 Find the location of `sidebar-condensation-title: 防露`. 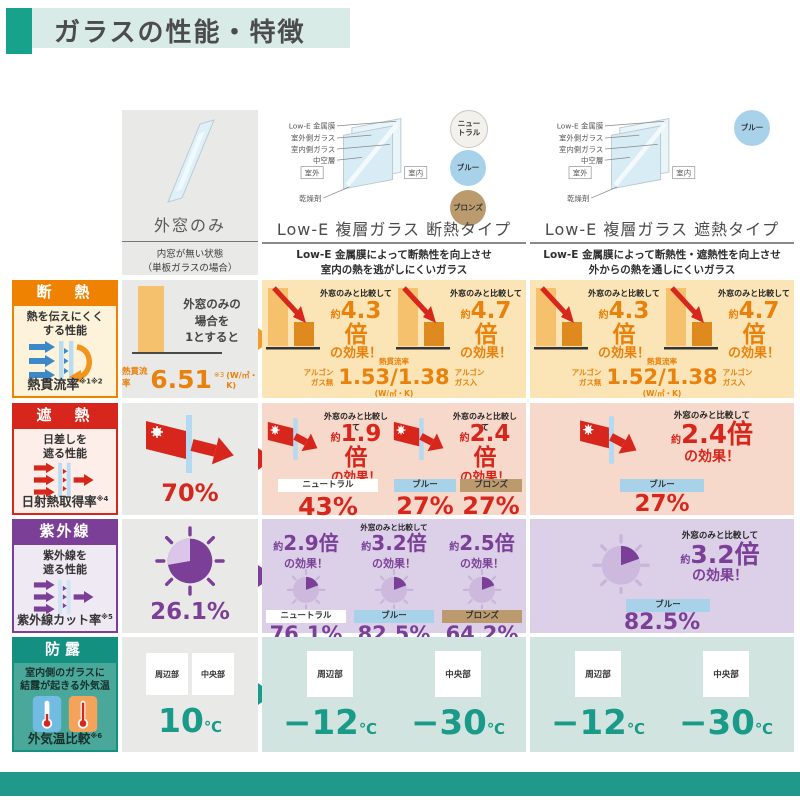

sidebar-condensation-title: 防露 is located at coordinates (65, 649).